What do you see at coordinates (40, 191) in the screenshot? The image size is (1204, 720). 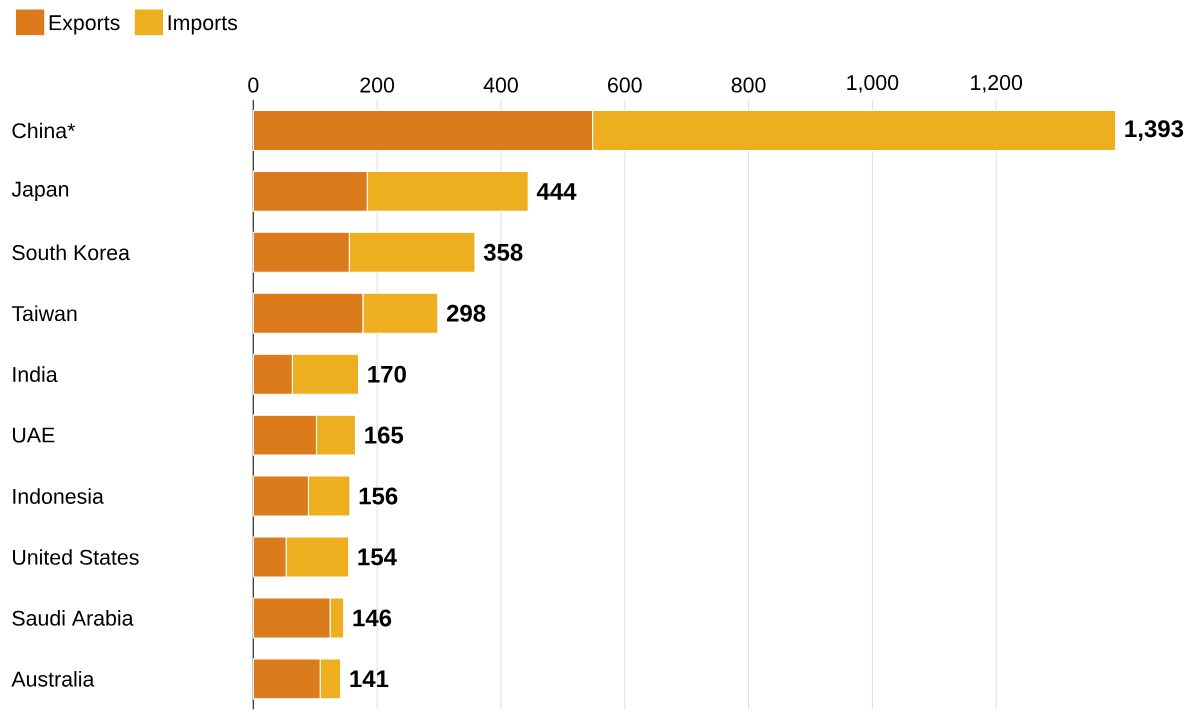 I see `y-tick-label: Japan` at bounding box center [40, 191].